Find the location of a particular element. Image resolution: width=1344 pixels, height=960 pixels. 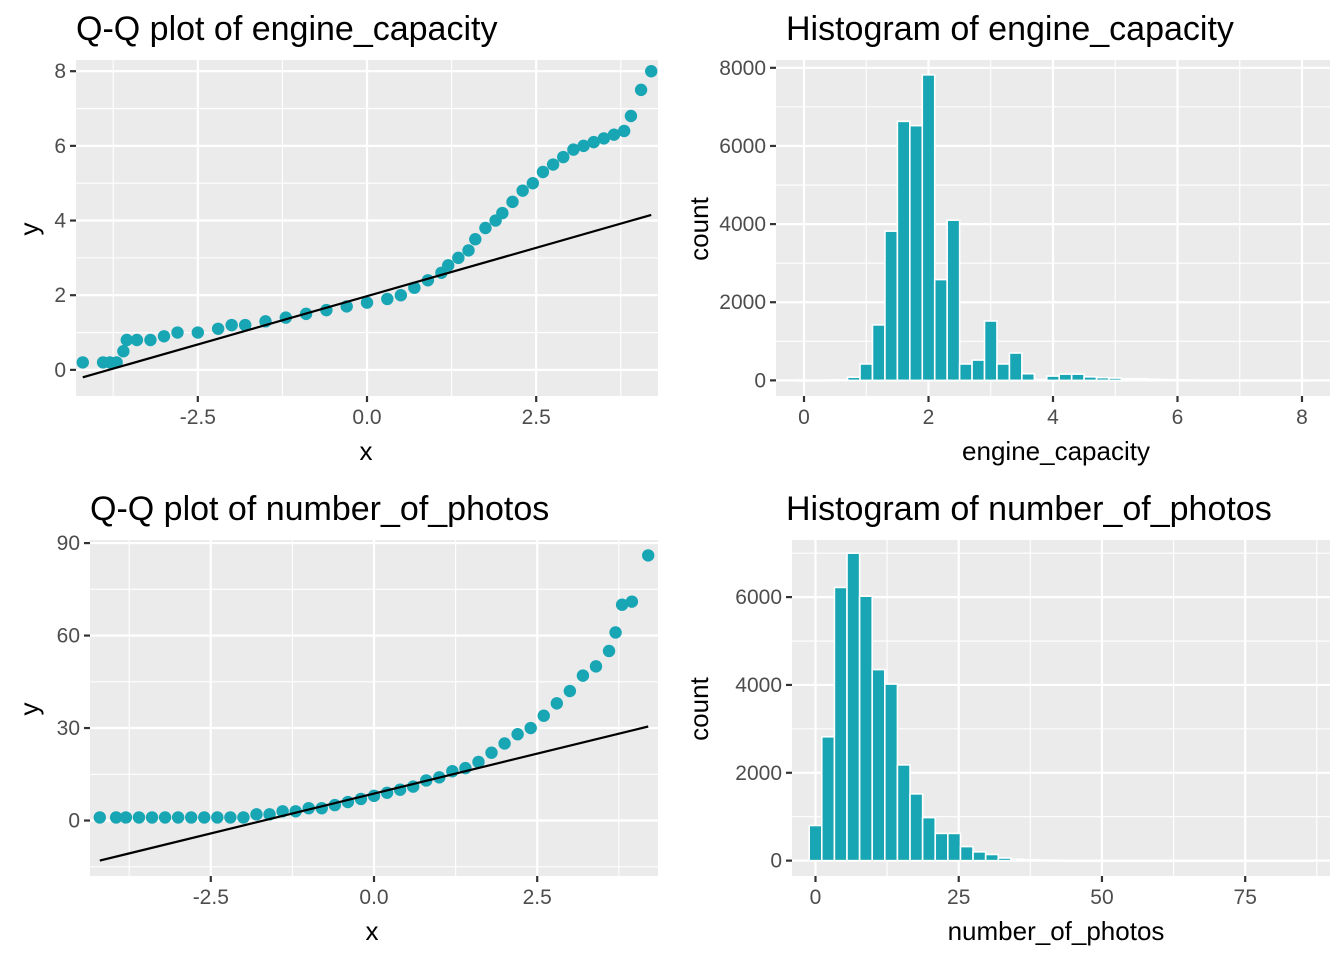

y-tick-label: 6000 is located at coordinates (758, 597).